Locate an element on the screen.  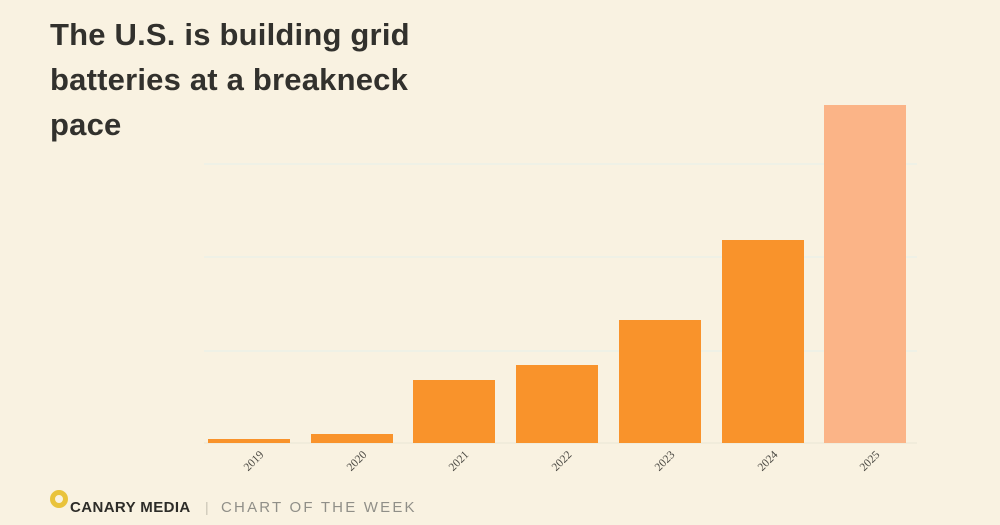
bar-2025 is located at coordinates (865, 274).